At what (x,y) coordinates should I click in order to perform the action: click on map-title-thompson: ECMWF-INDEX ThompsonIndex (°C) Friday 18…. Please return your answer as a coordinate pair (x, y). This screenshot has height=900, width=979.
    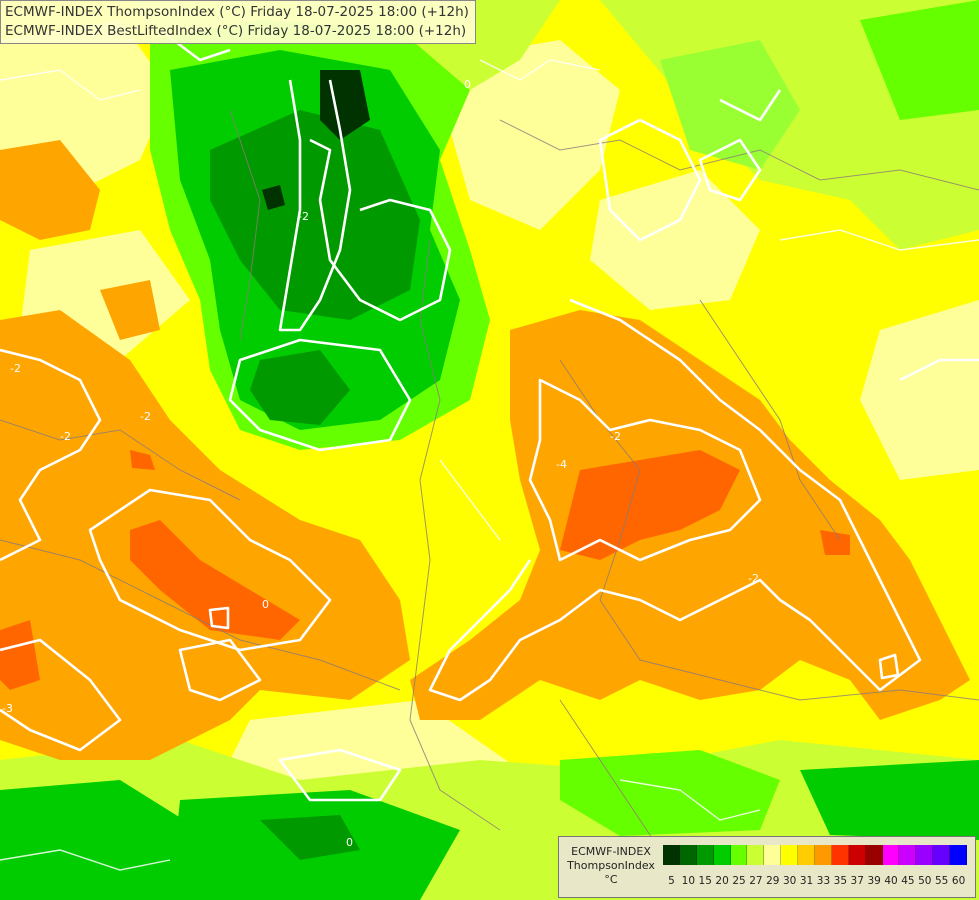
    Looking at the image, I should click on (237, 12).